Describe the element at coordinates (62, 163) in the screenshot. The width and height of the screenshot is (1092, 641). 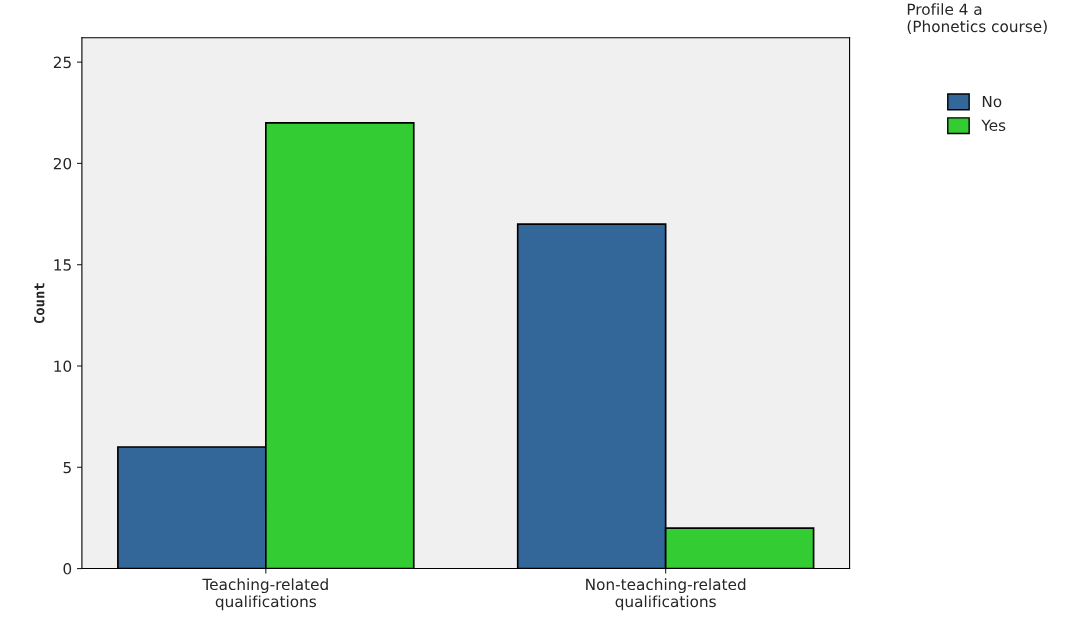
I see `y-tick-label: 20` at that location.